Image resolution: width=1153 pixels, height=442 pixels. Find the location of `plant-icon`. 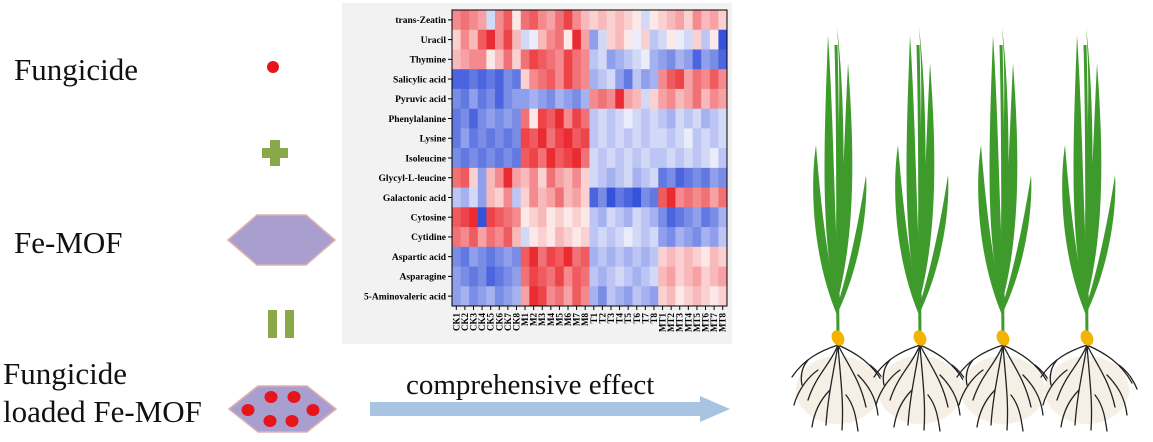

plant-icon is located at coordinates (922, 229).